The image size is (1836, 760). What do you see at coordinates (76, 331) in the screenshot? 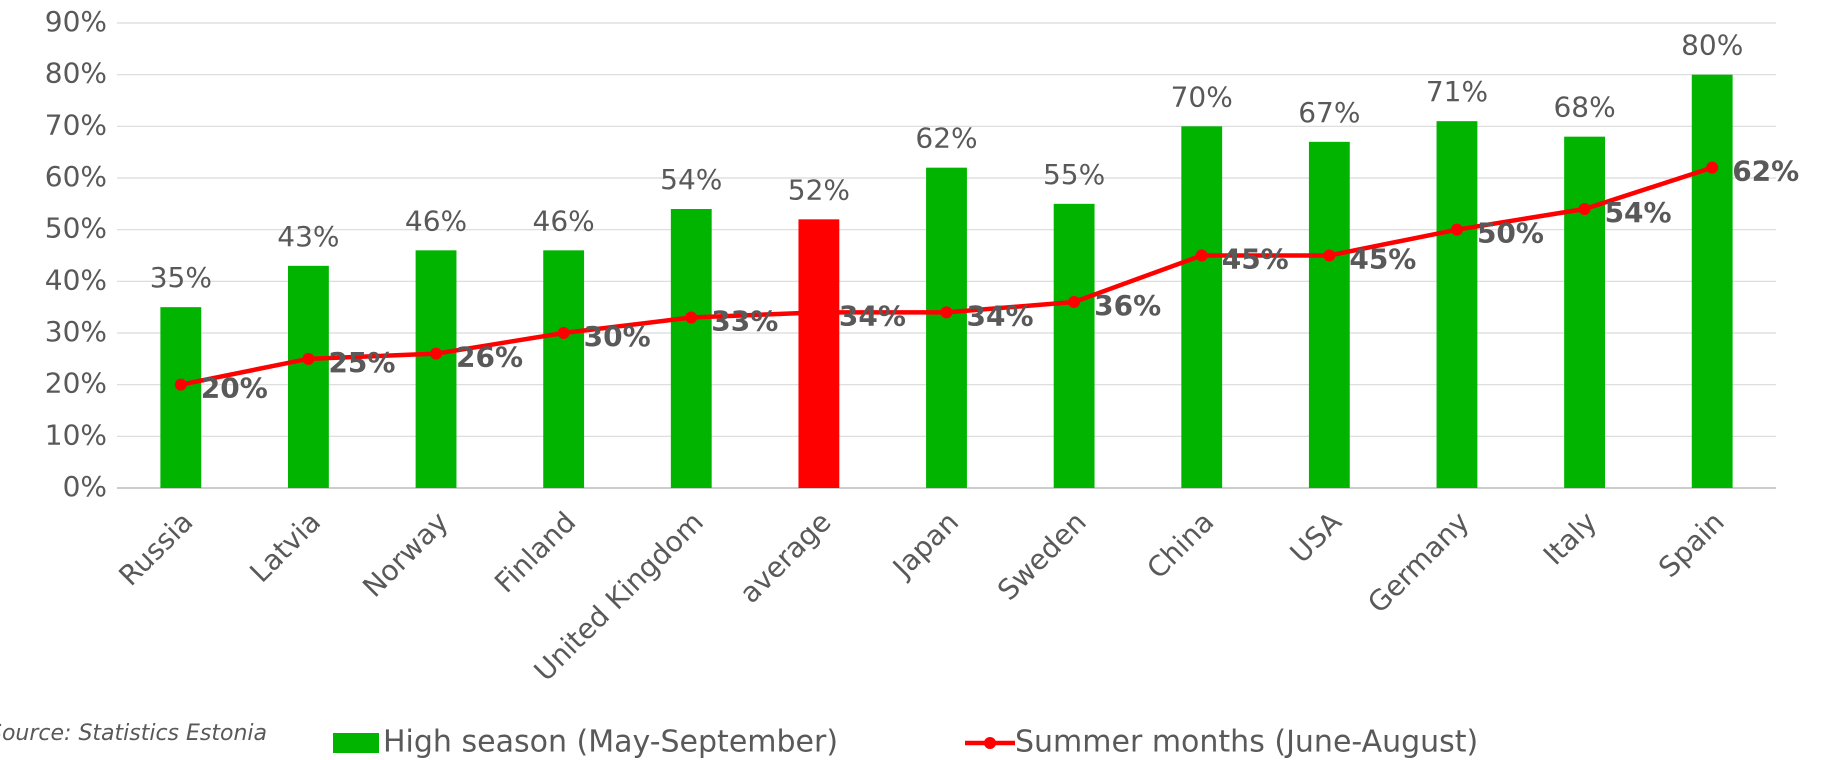
I see `y-tick-label: 30%` at bounding box center [76, 331].